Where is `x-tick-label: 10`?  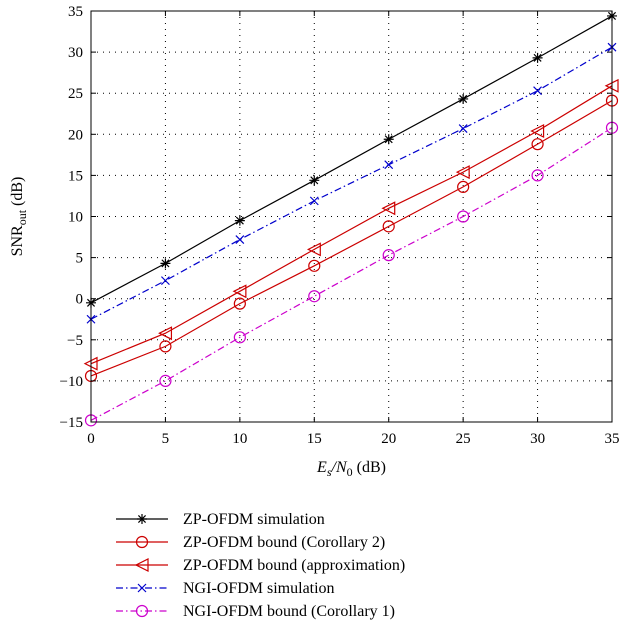
x-tick-label: 10 is located at coordinates (239, 439).